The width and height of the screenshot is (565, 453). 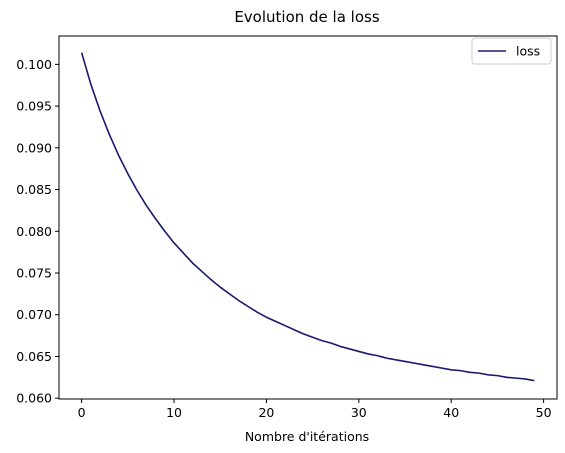 I want to click on x-tick-label: 0, so click(x=82, y=412).